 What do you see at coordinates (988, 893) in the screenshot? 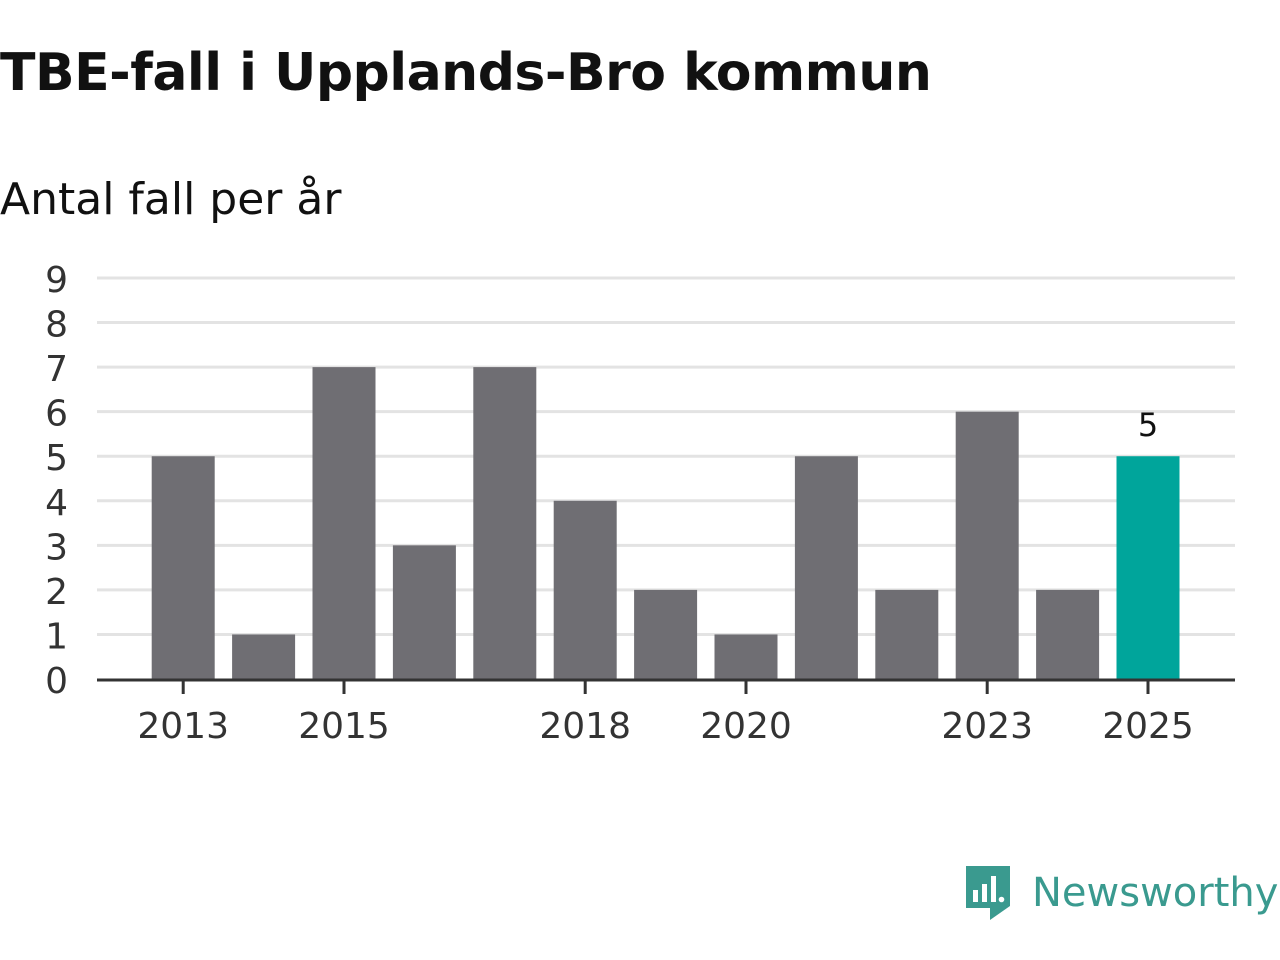
I see `newsworthy-logo-icon` at bounding box center [988, 893].